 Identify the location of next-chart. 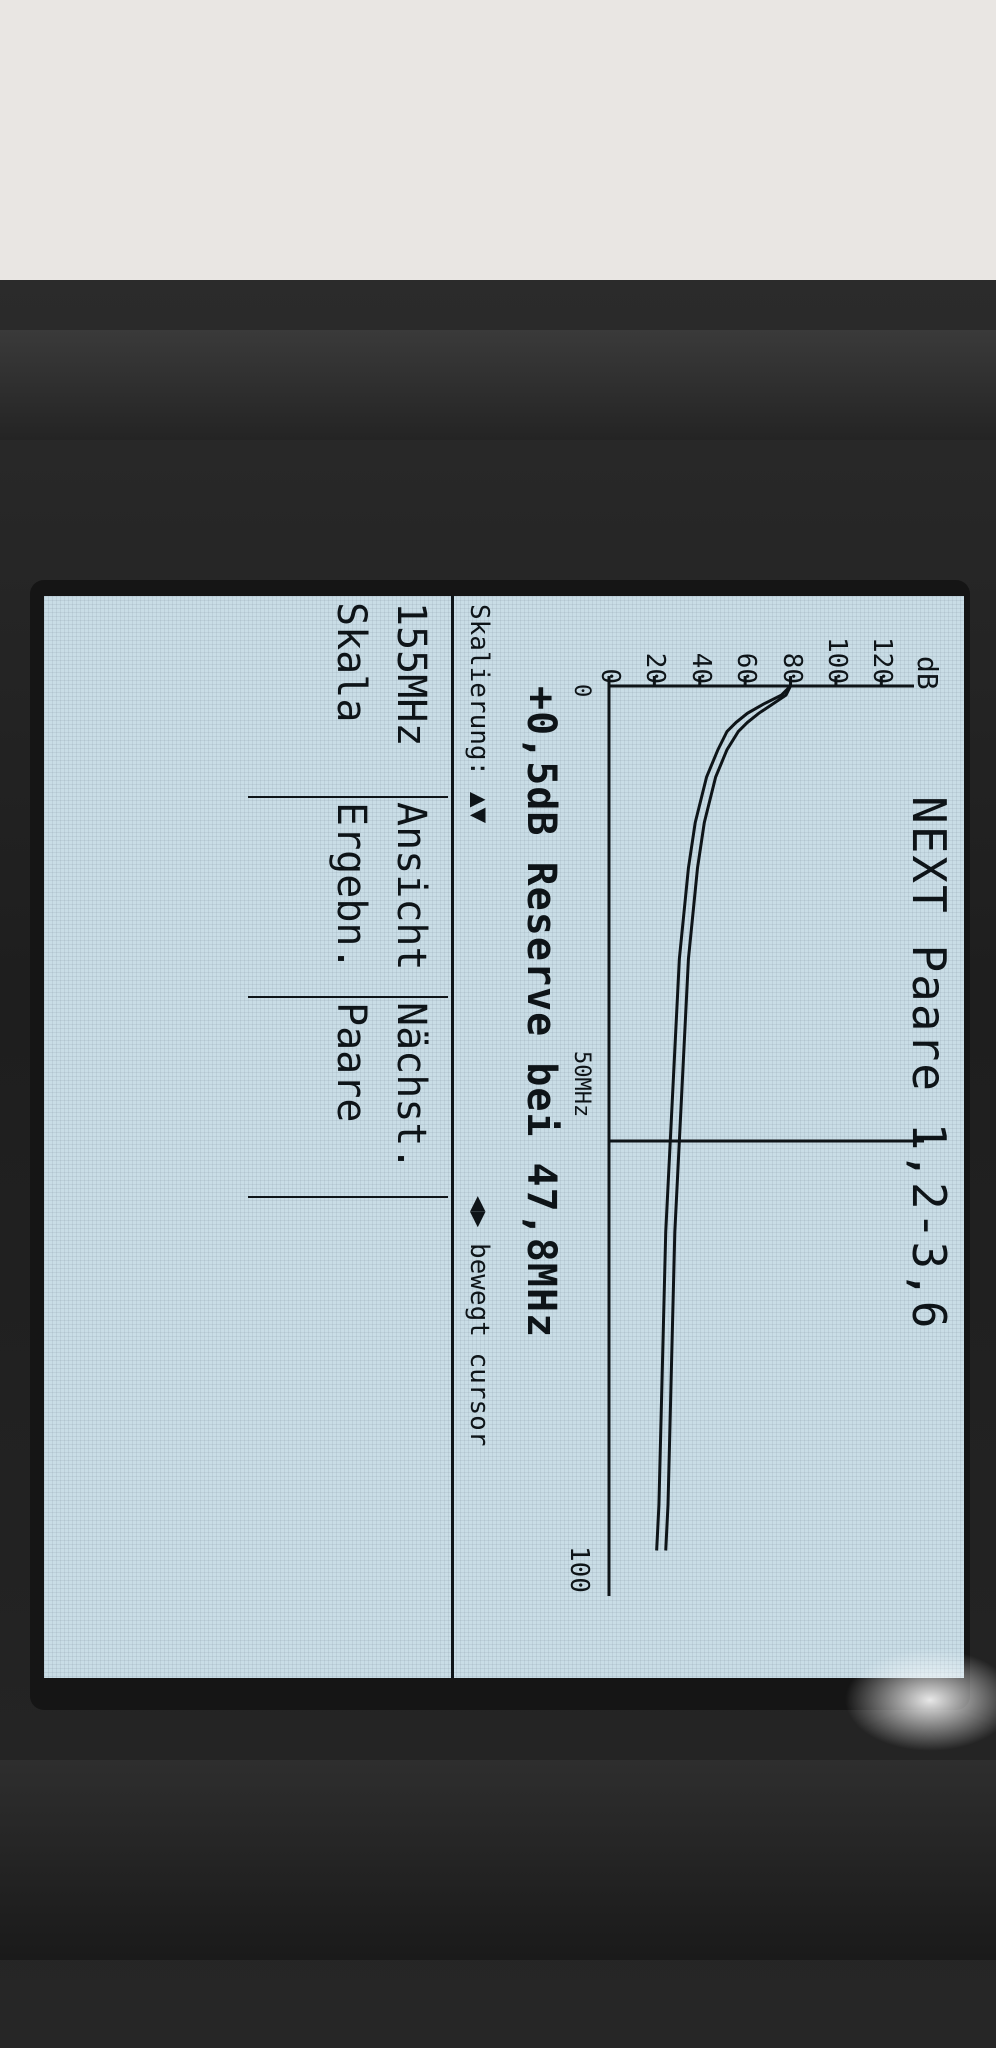
(765, 1136).